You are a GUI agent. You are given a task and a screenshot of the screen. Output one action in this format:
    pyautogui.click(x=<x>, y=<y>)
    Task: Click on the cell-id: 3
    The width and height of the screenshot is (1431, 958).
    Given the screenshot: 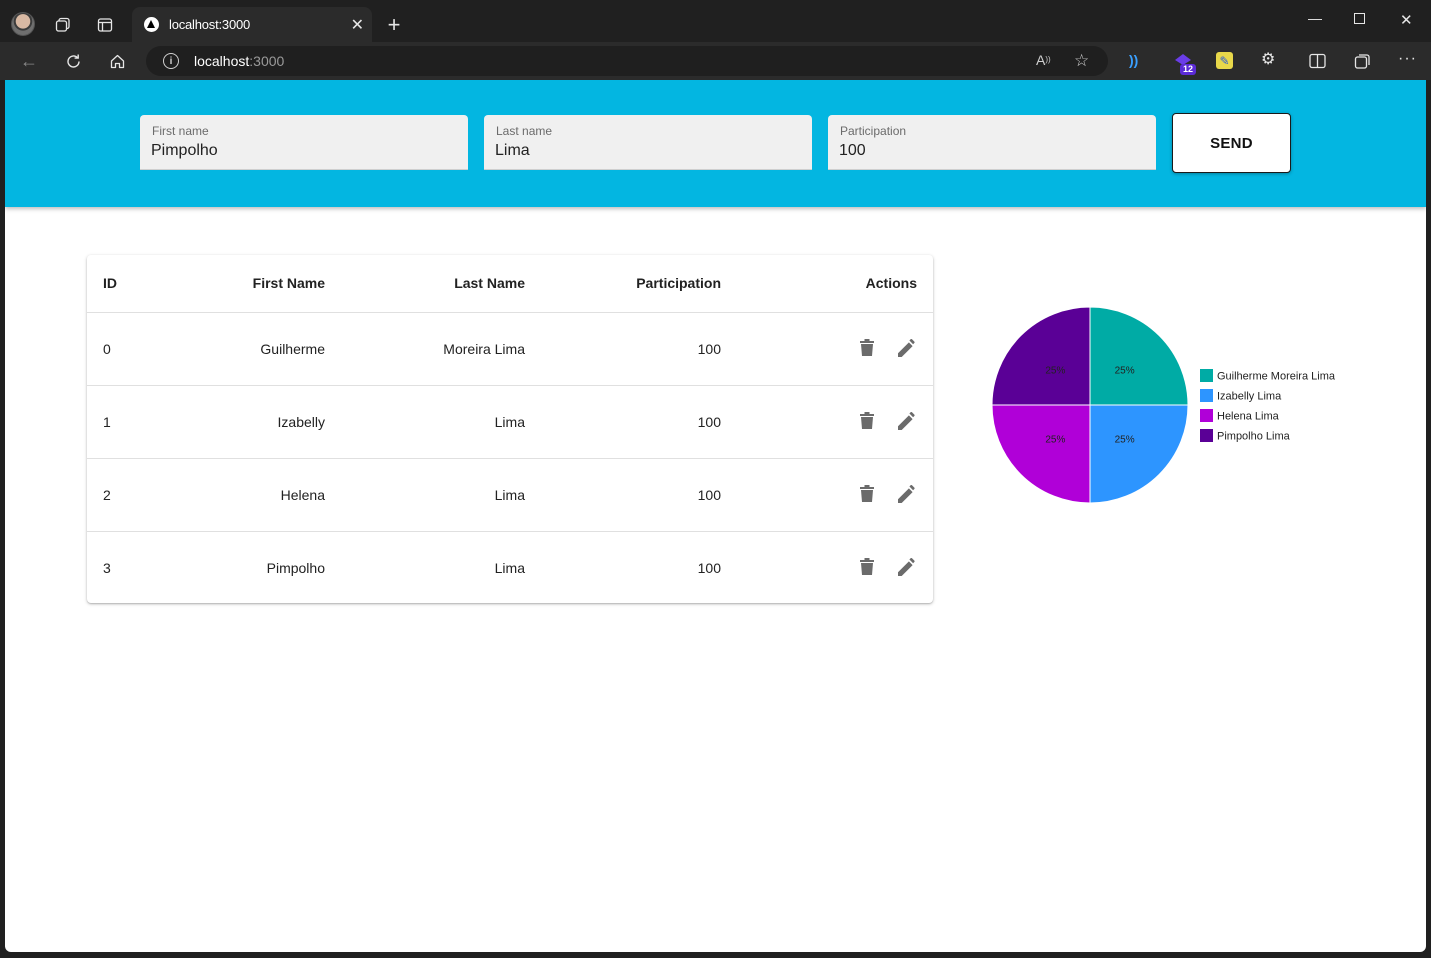 What is the action you would take?
    pyautogui.click(x=107, y=567)
    